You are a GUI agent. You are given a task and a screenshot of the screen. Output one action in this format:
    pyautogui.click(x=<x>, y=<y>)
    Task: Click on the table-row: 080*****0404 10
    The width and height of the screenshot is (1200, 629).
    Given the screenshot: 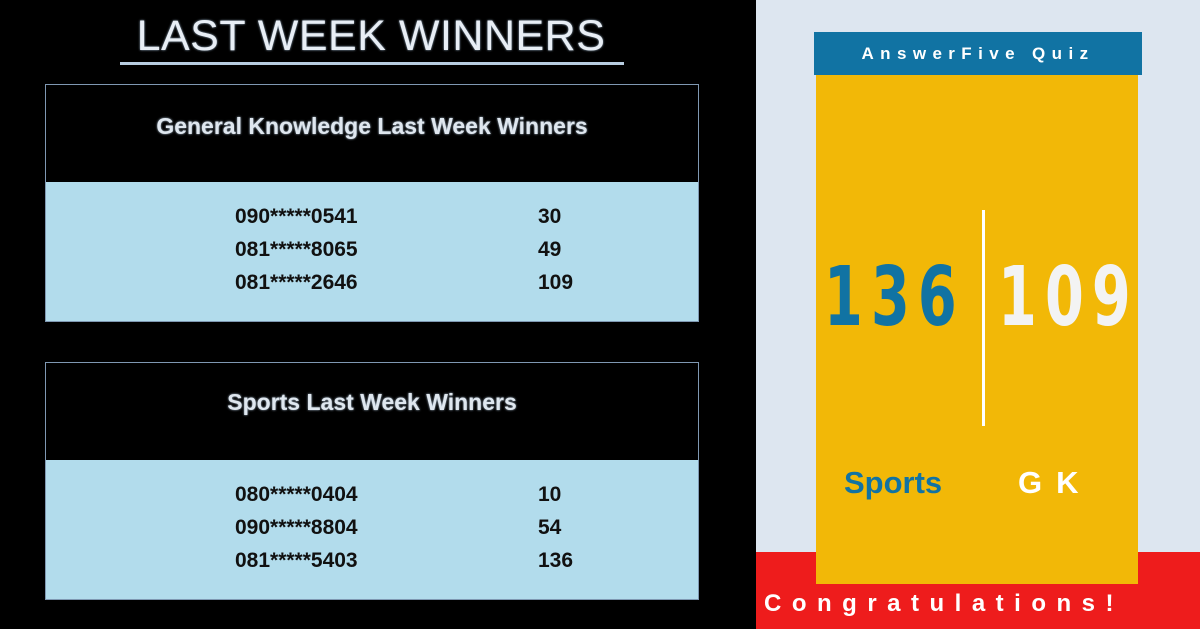 What is the action you would take?
    pyautogui.click(x=372, y=499)
    